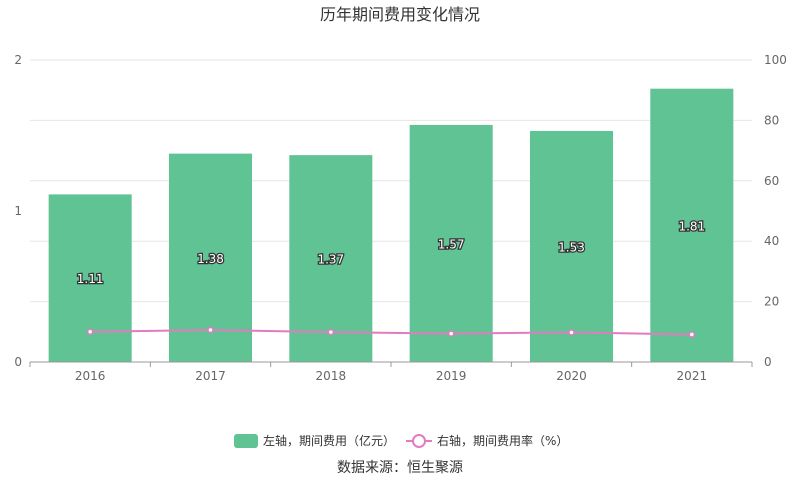 The height and width of the screenshot is (501, 800). What do you see at coordinates (451, 376) in the screenshot?
I see `x-tick-label: 2019` at bounding box center [451, 376].